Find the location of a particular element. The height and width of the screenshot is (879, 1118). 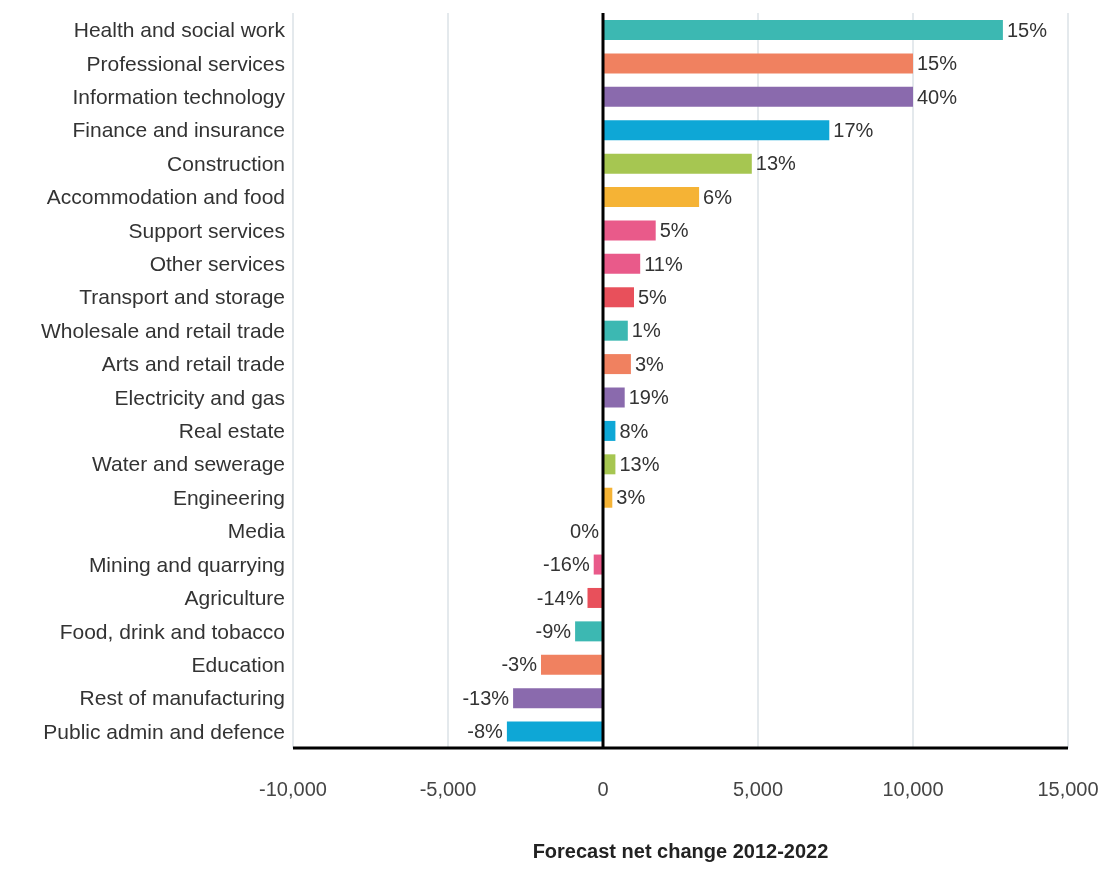

y-tick-label: Finance and insurance is located at coordinates (178, 130).